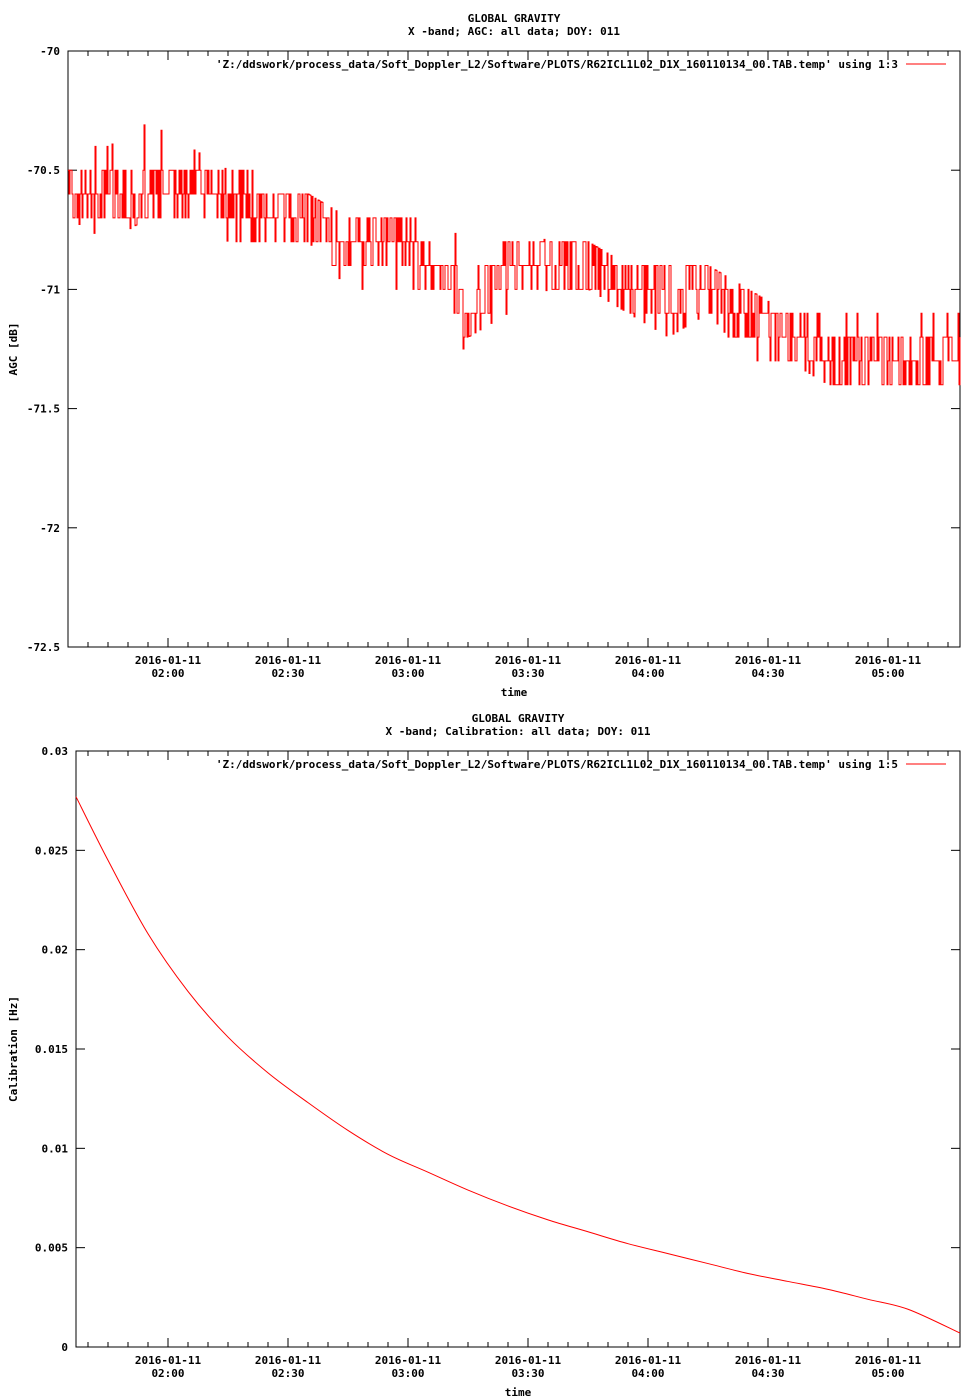  Describe the element at coordinates (407, 673) in the screenshot. I see `chart-1-xtick-time-label: 03:00` at that location.